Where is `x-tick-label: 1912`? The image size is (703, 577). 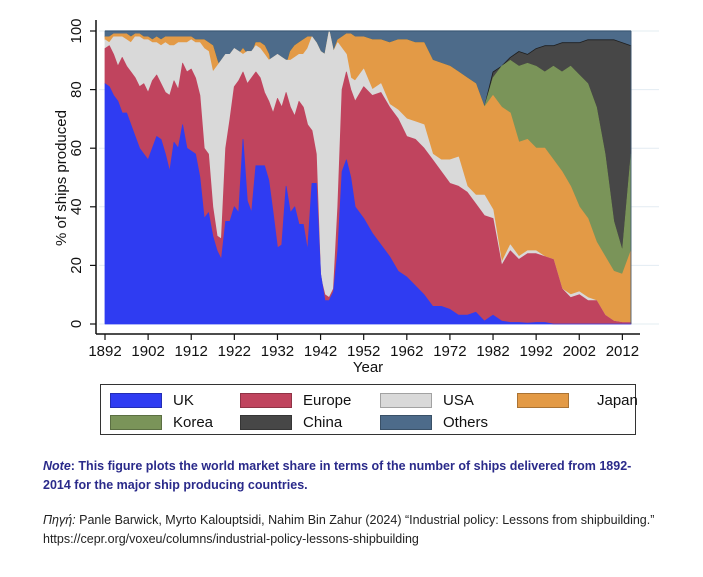
x-tick-label: 1912 is located at coordinates (191, 351).